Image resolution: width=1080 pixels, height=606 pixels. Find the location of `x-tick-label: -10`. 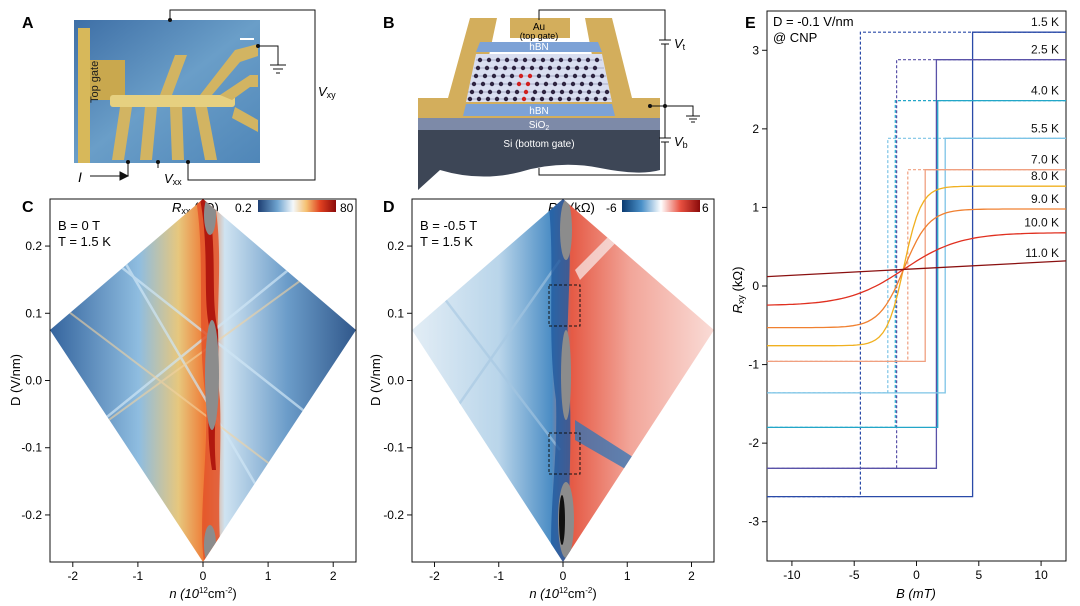

x-tick-label: -10 is located at coordinates (792, 575).